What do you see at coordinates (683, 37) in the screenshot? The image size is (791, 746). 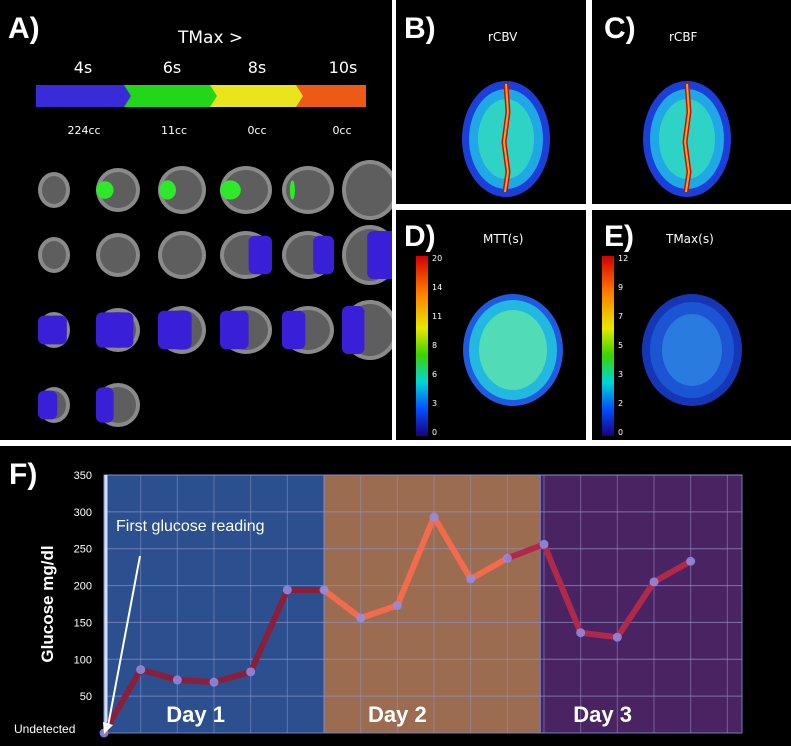 I see `rcbf-title: rCBF` at bounding box center [683, 37].